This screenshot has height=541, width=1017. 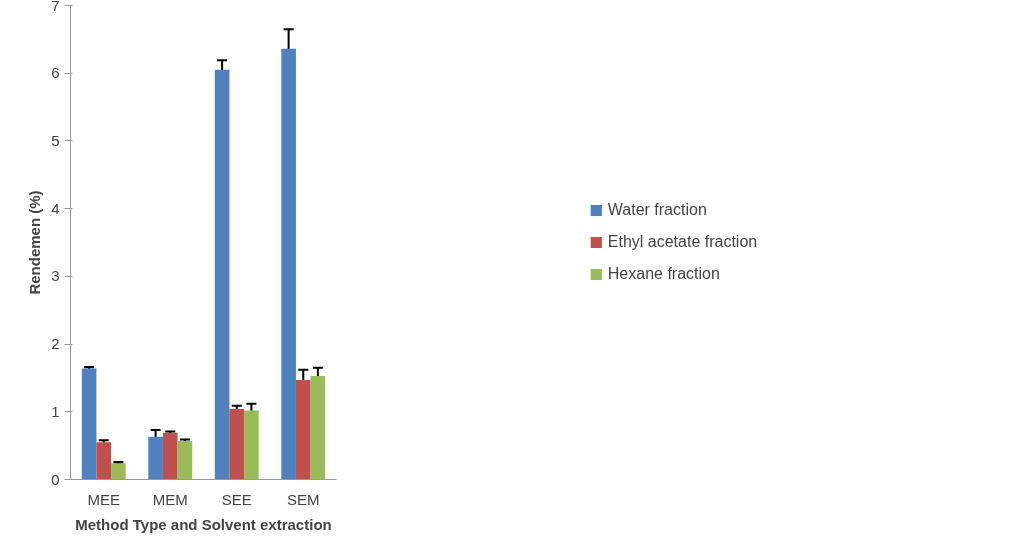 I want to click on y-tick-label: 2, so click(x=55, y=344).